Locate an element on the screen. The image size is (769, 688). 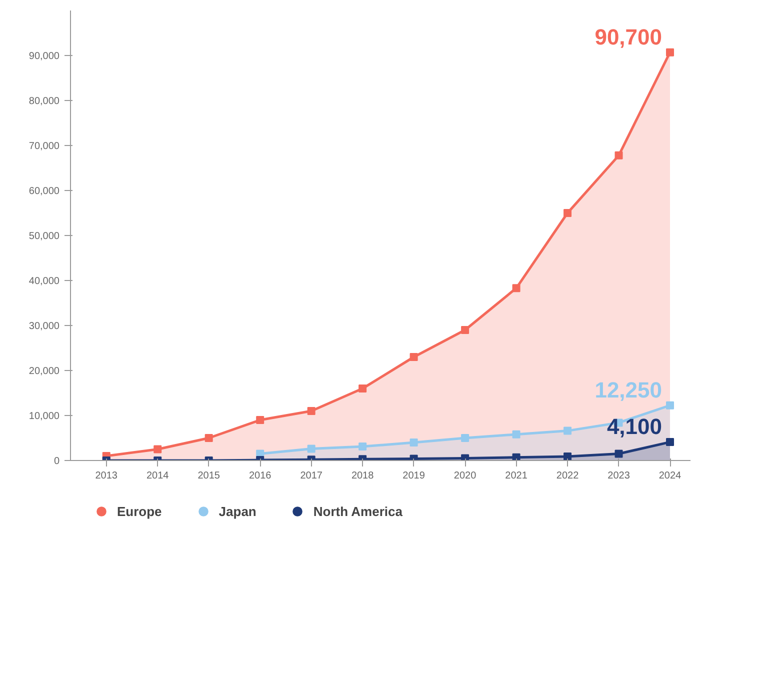
data-label: 4,100 is located at coordinates (634, 427).